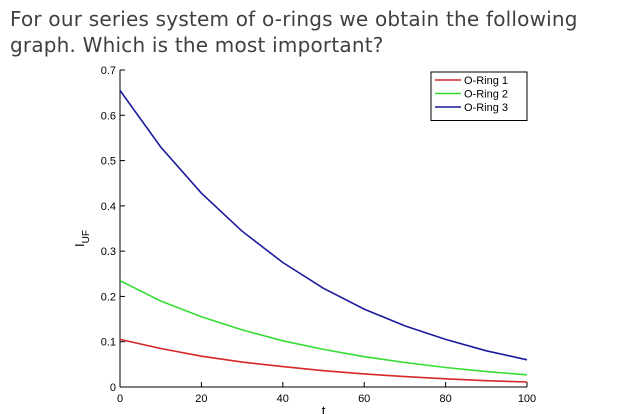 This screenshot has width=635, height=414. I want to click on x-tick-label: 20, so click(201, 399).